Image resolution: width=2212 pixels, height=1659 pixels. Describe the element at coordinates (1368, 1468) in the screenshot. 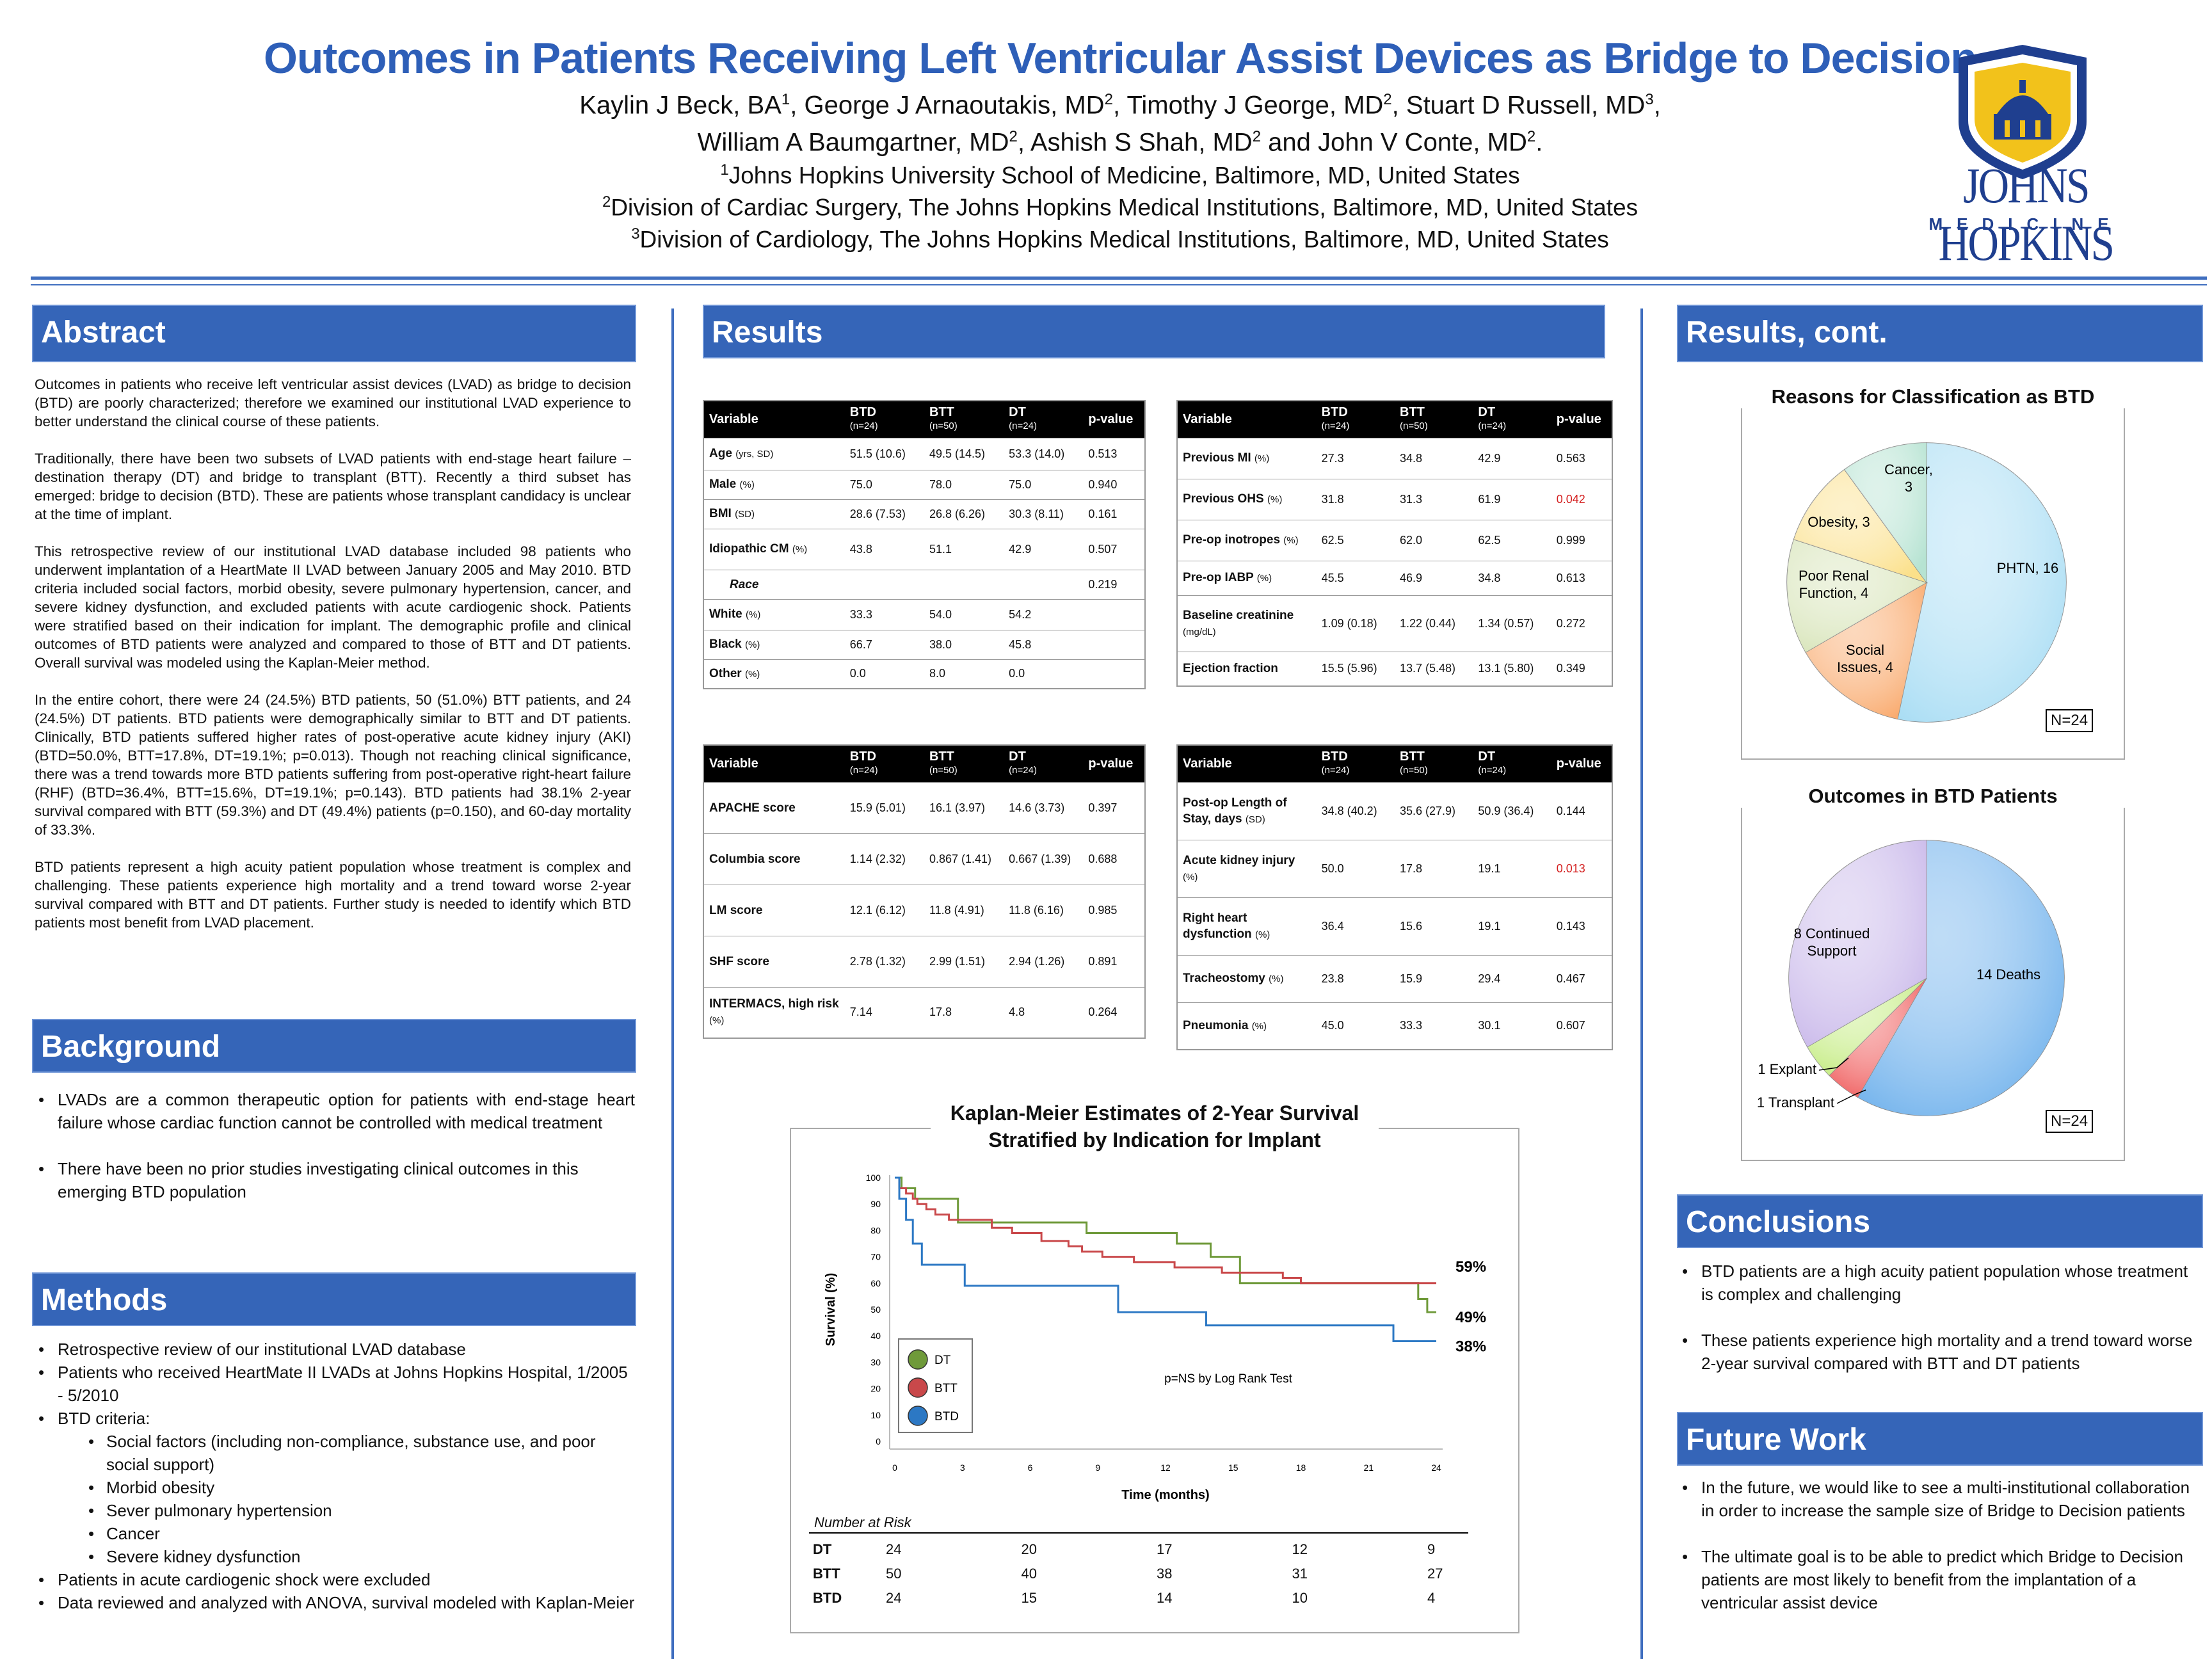

I see `x-tick-label: 21` at that location.